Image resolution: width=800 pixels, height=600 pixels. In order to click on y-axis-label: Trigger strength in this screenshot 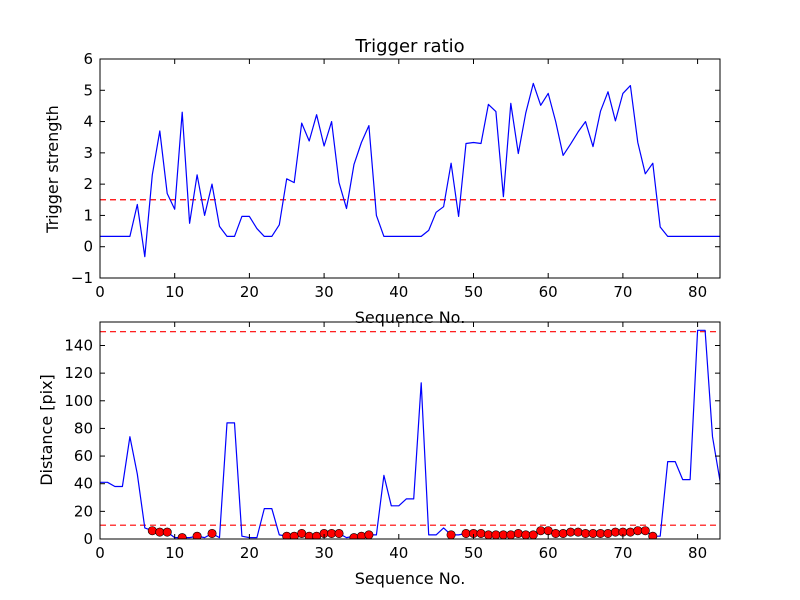, I will do `click(52, 169)`.